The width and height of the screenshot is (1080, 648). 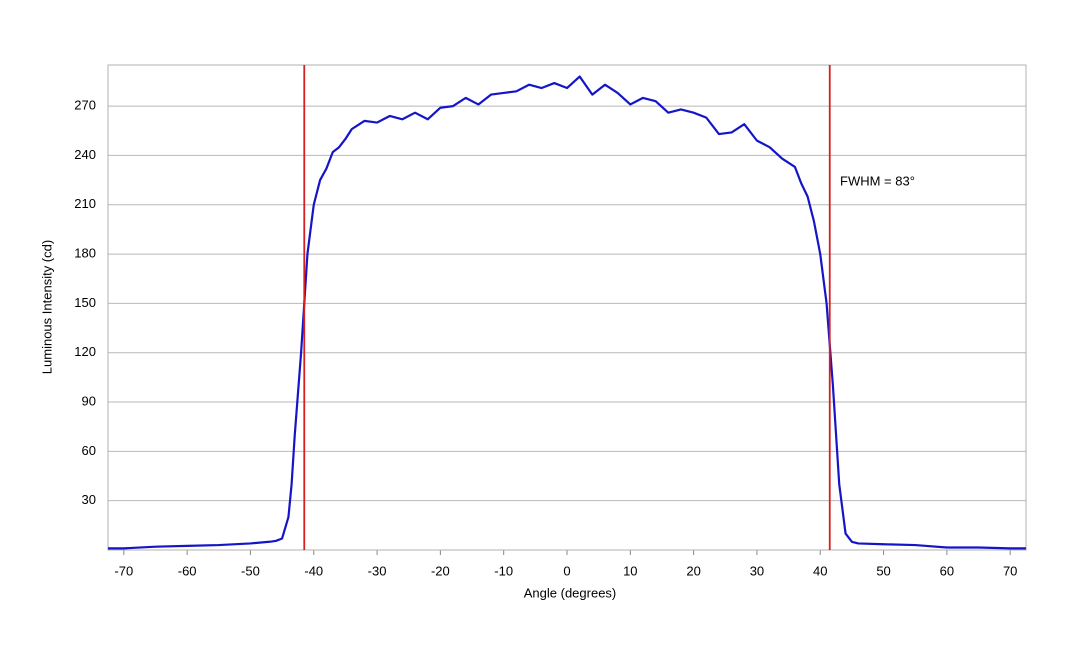 What do you see at coordinates (46, 307) in the screenshot?
I see `y-axis-label: Luminous Intensity (cd)` at bounding box center [46, 307].